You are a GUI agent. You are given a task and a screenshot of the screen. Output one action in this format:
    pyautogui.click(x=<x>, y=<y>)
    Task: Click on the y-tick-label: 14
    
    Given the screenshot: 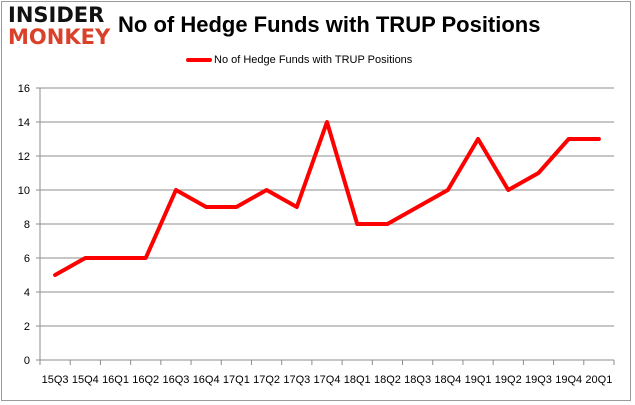 What is the action you would take?
    pyautogui.click(x=24, y=123)
    